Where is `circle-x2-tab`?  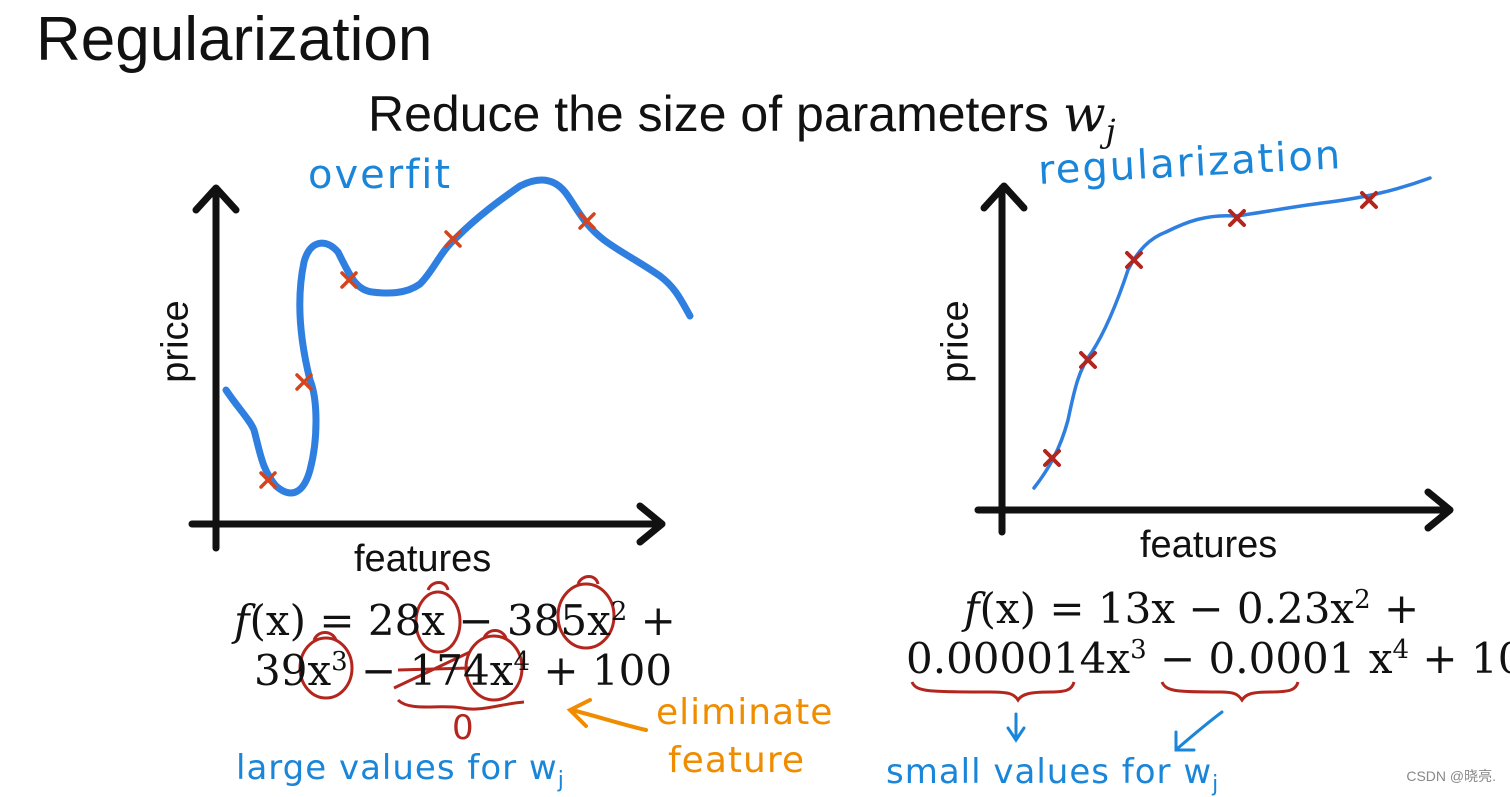 circle-x2-tab is located at coordinates (588, 580).